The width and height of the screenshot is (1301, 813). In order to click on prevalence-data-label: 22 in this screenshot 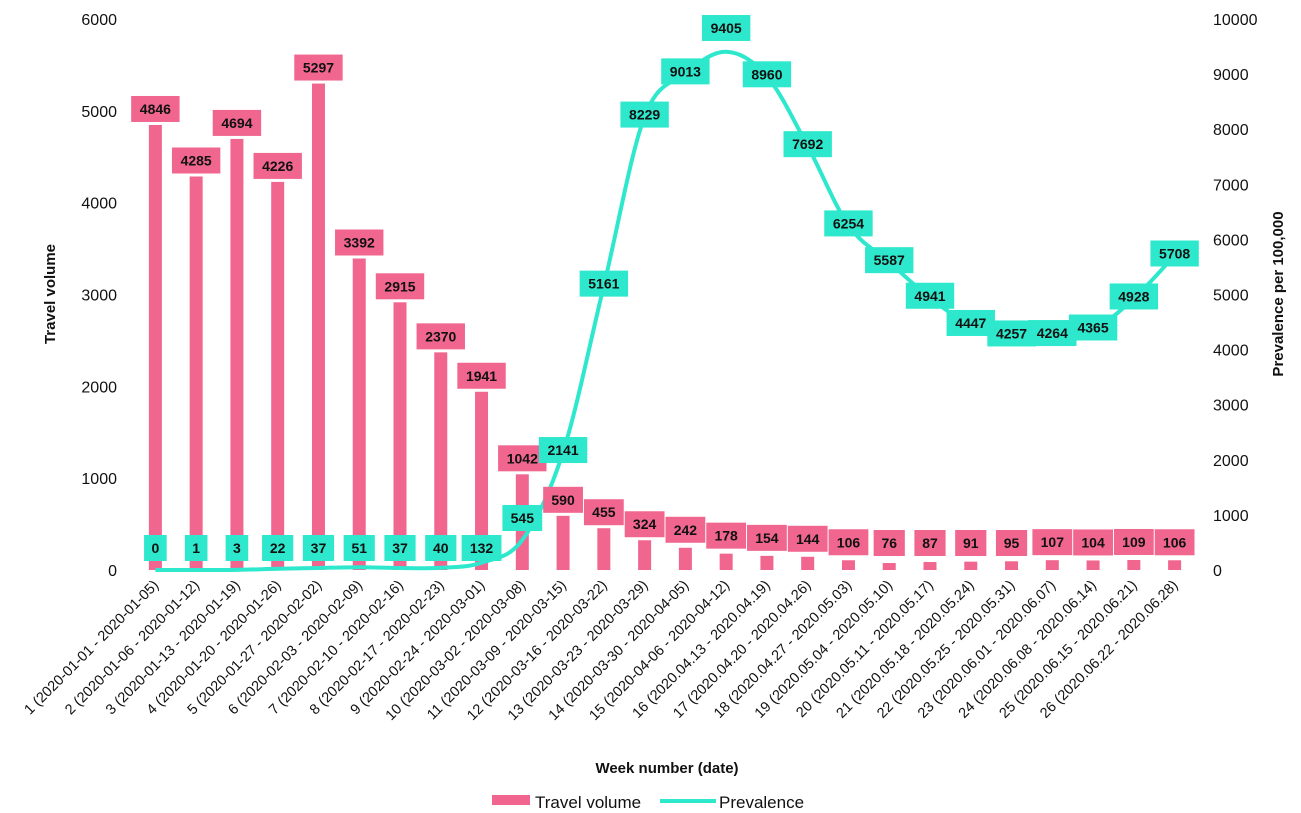, I will do `click(278, 548)`.